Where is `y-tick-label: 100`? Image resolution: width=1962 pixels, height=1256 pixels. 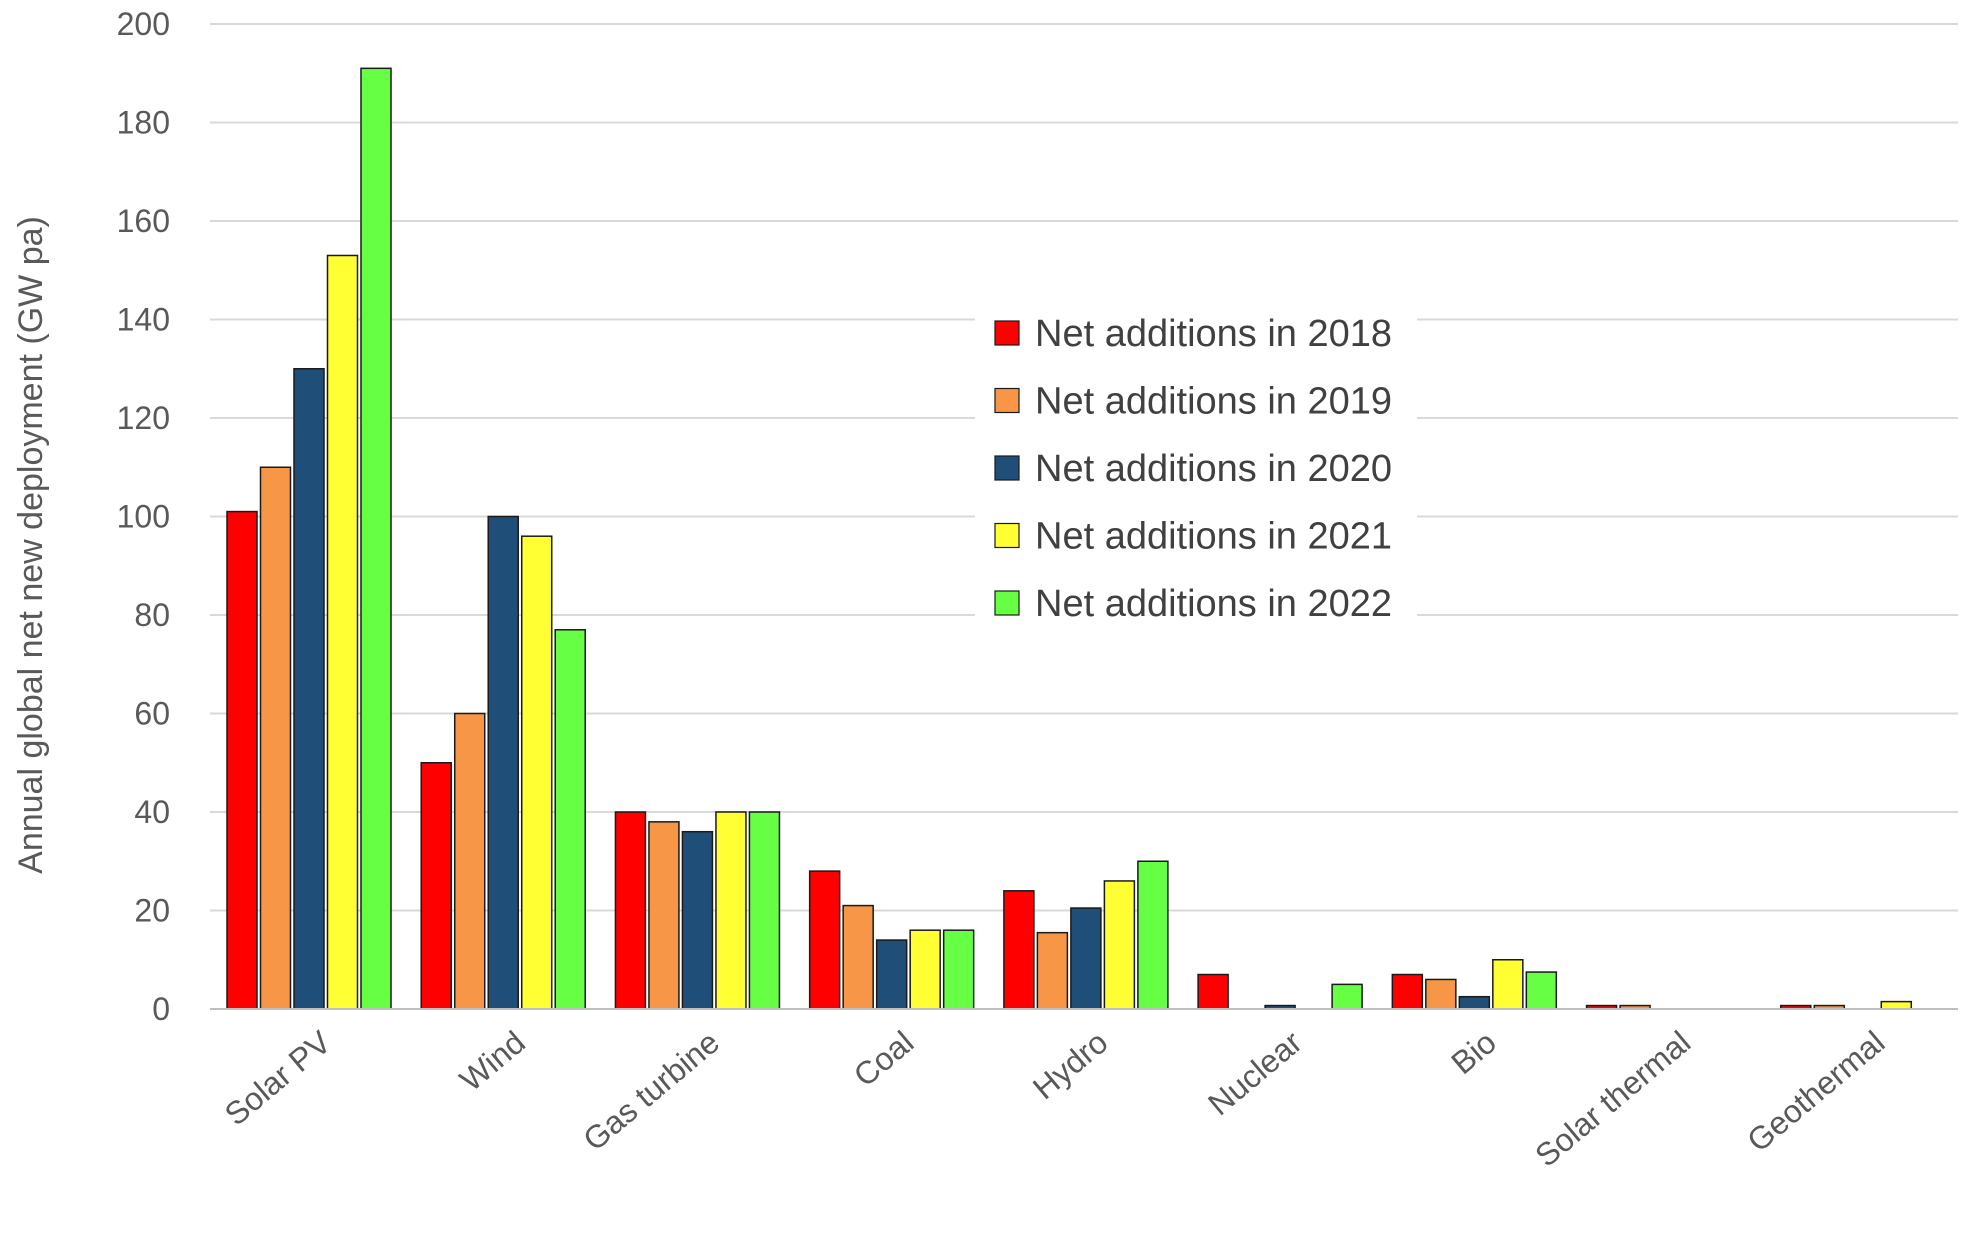 y-tick-label: 100 is located at coordinates (143, 517).